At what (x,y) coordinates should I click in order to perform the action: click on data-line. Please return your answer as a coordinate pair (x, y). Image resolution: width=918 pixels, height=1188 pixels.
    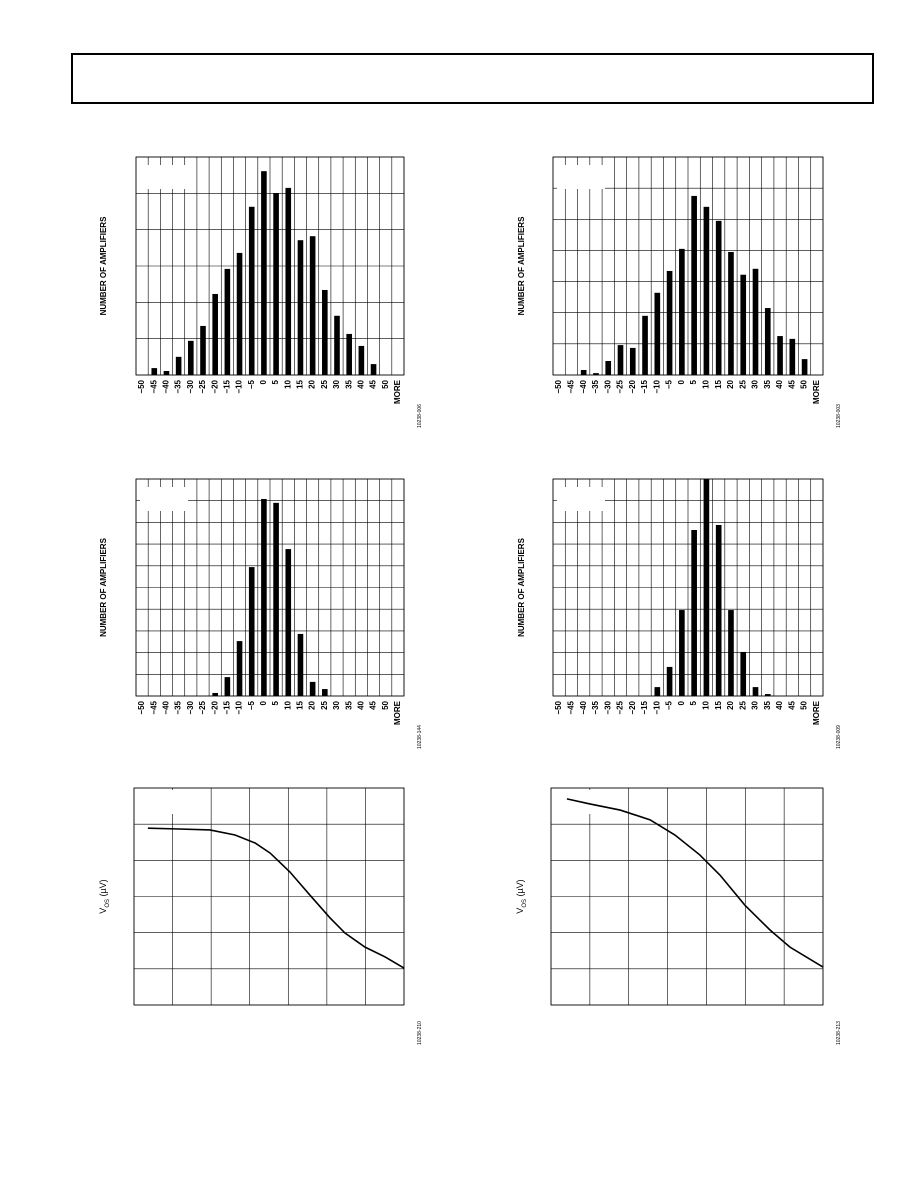
    Looking at the image, I should click on (695, 883).